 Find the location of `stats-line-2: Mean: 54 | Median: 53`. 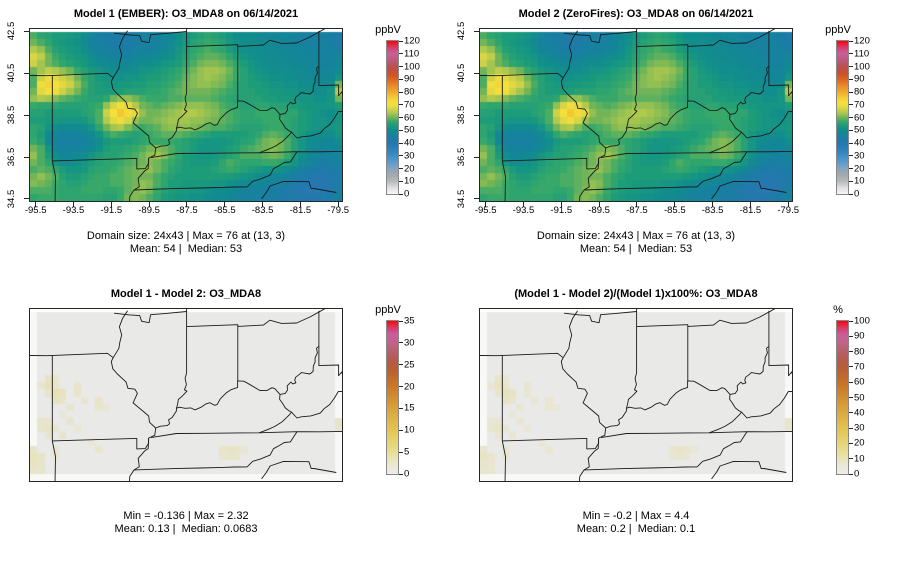

stats-line-2: Mean: 54 | Median: 53 is located at coordinates (636, 249).